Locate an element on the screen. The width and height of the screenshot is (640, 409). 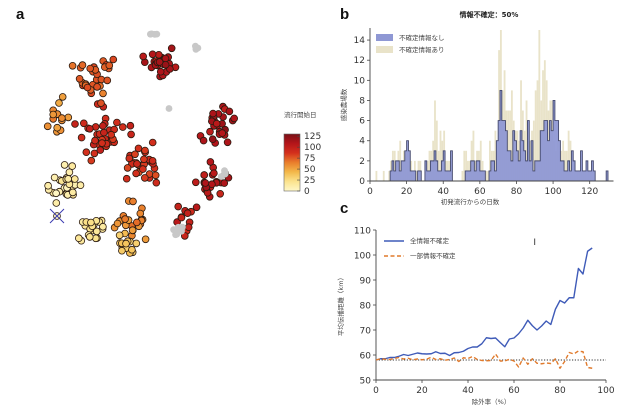
legend-label-all-uncertain: 全情報不確定 is located at coordinates (430, 240).